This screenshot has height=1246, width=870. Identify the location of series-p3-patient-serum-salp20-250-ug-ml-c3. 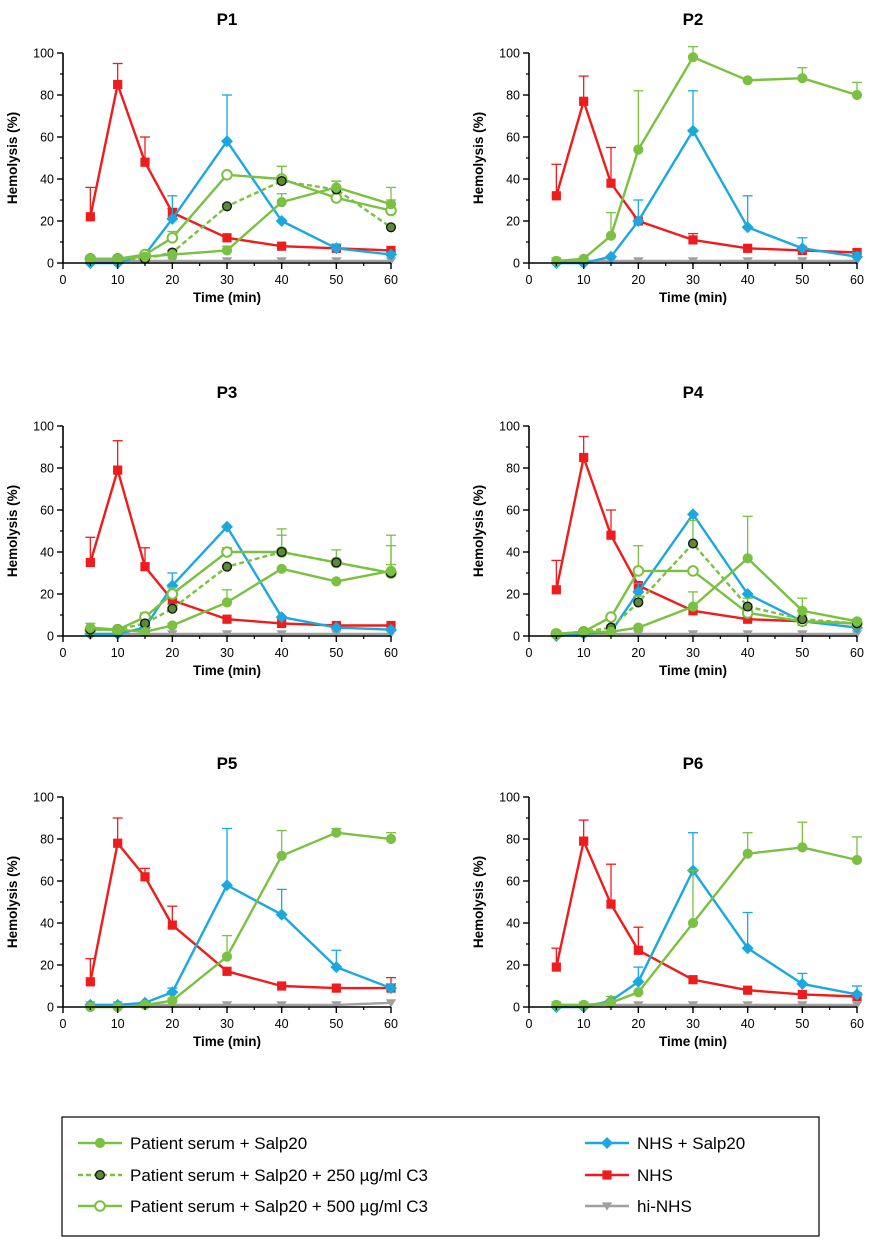
(241, 581).